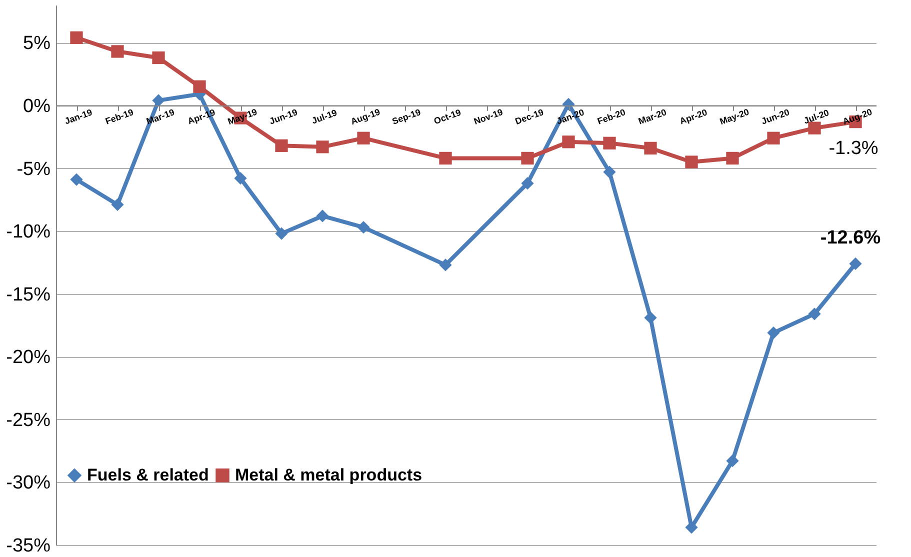 This screenshot has height=557, width=911. Describe the element at coordinates (850, 238) in the screenshot. I see `annotation: -12.6%` at that location.